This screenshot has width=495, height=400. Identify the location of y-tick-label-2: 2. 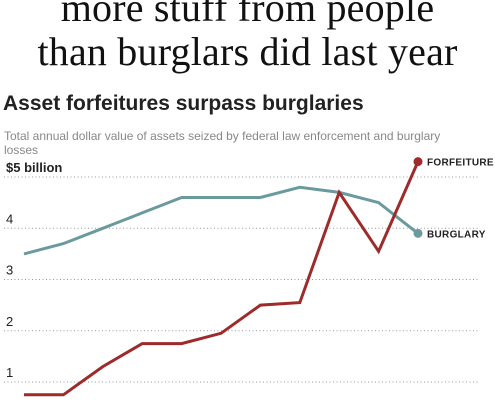
(9, 321).